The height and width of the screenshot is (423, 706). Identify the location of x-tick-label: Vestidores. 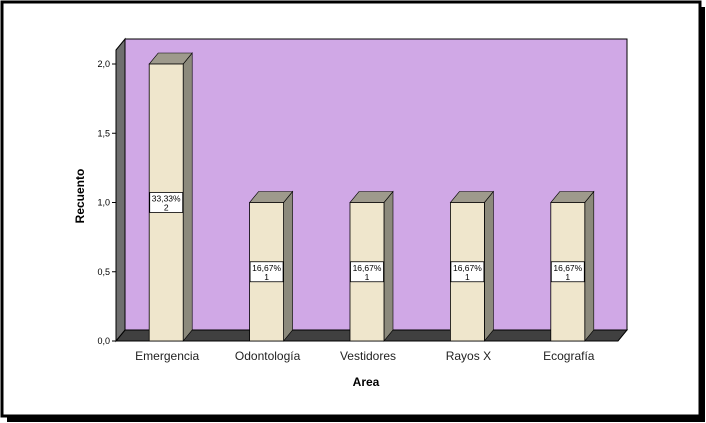
(368, 356).